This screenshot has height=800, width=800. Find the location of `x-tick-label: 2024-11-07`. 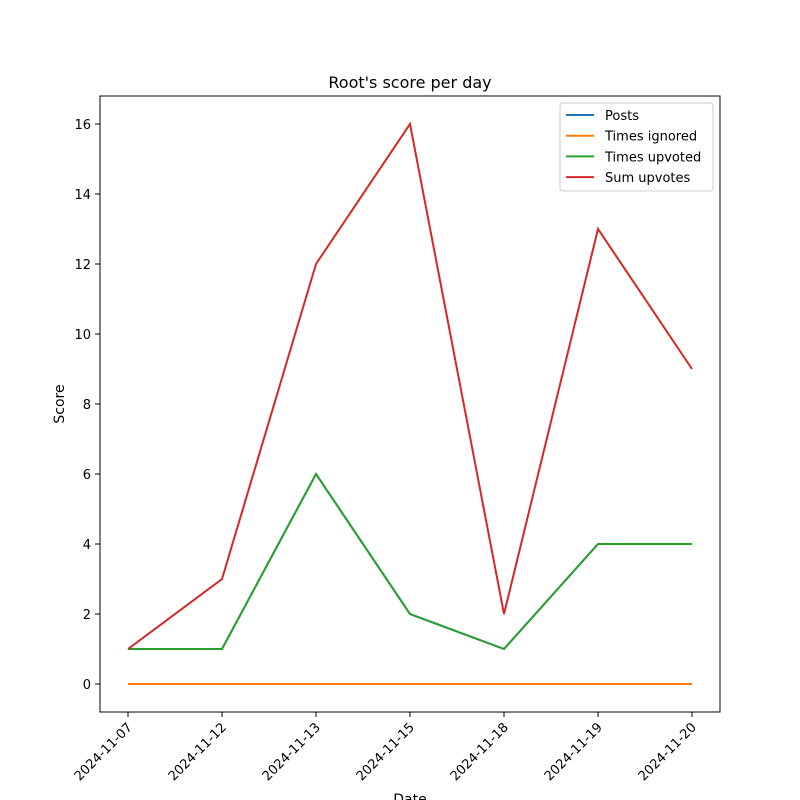

x-tick-label: 2024-11-07 is located at coordinates (104, 752).